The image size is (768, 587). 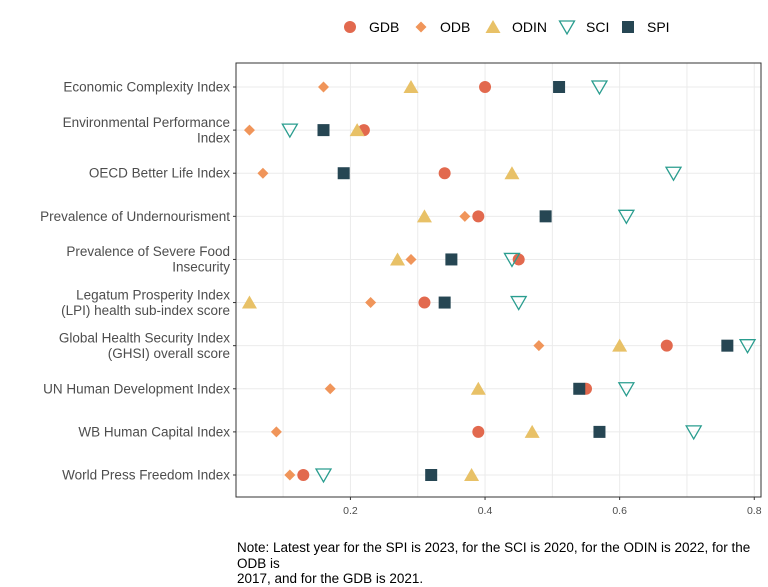 I want to click on legend-label: GDB, so click(x=384, y=27).